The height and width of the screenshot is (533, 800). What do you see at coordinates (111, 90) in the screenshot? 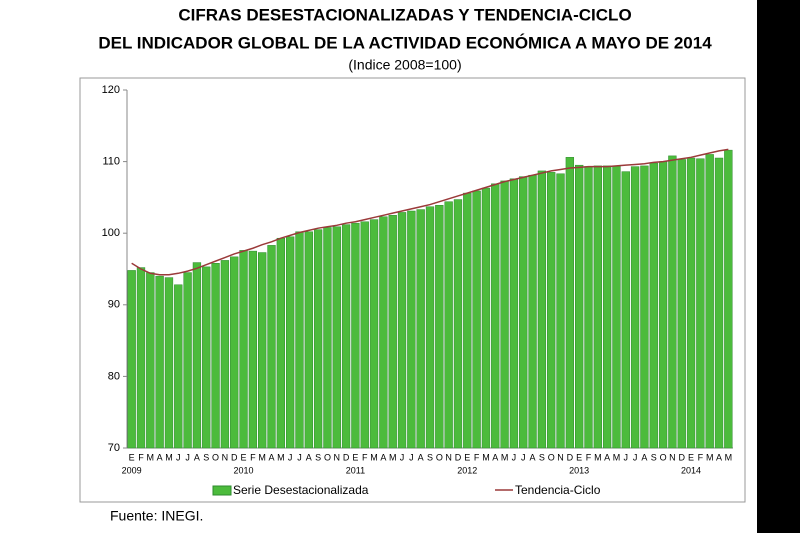
I see `y-tick-label: 120` at bounding box center [111, 90].